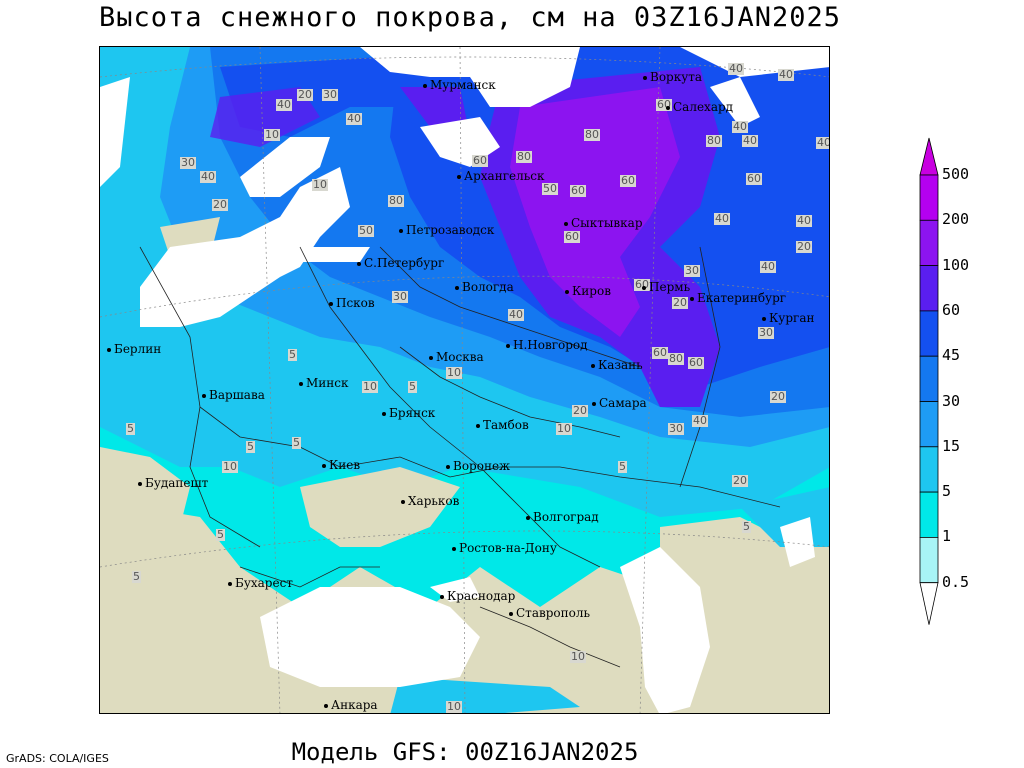 The width and height of the screenshot is (1024, 768). Describe the element at coordinates (951, 309) in the screenshot. I see `legend-level-label: 60` at that location.